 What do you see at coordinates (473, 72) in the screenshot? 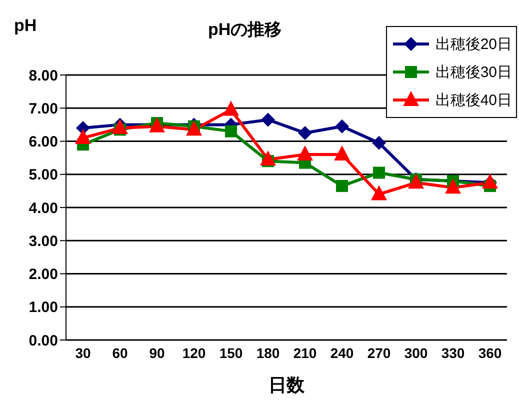
I see `legend-label: 出穂後30日` at bounding box center [473, 72].